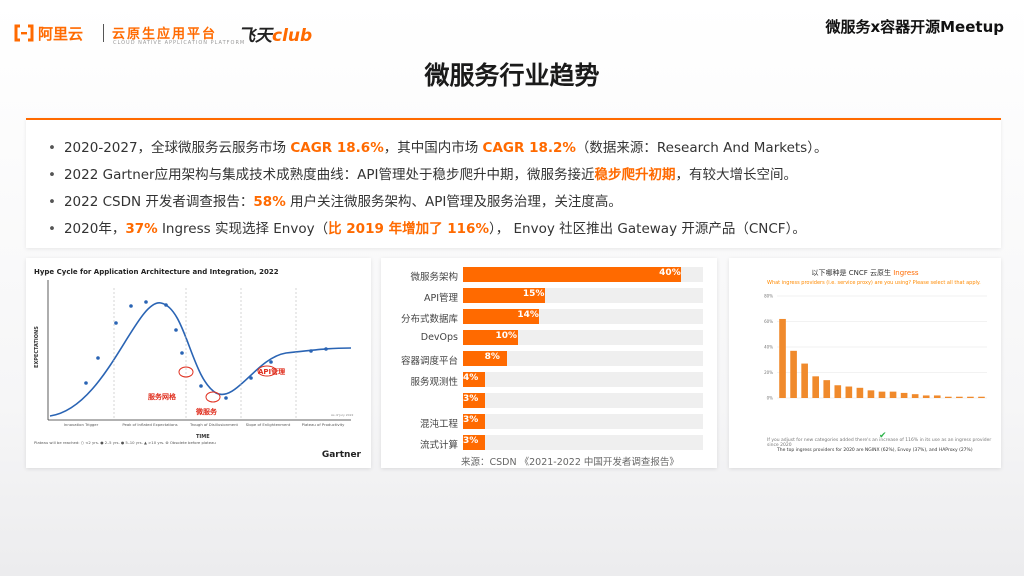 This screenshot has width=1024, height=576. What do you see at coordinates (141, 229) in the screenshot?
I see `bullet-4-hl-a: 37%` at bounding box center [141, 229].